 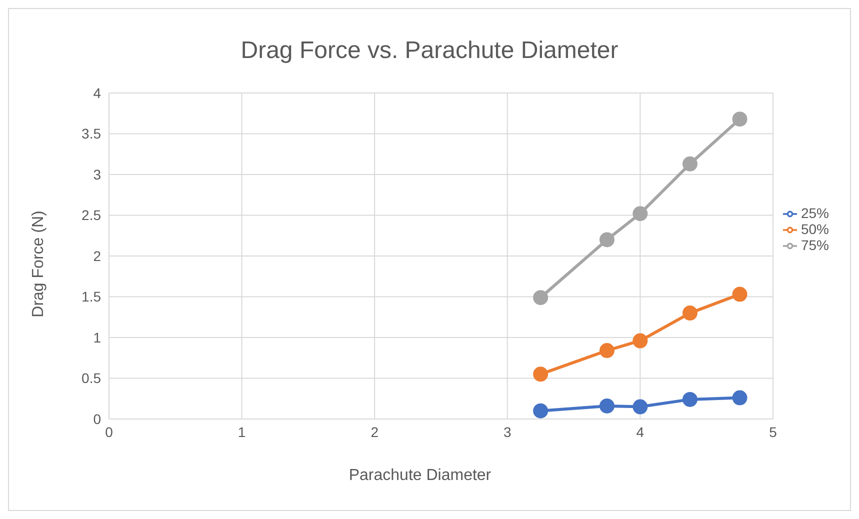 I want to click on y-tick-label: 2, so click(x=97, y=256).